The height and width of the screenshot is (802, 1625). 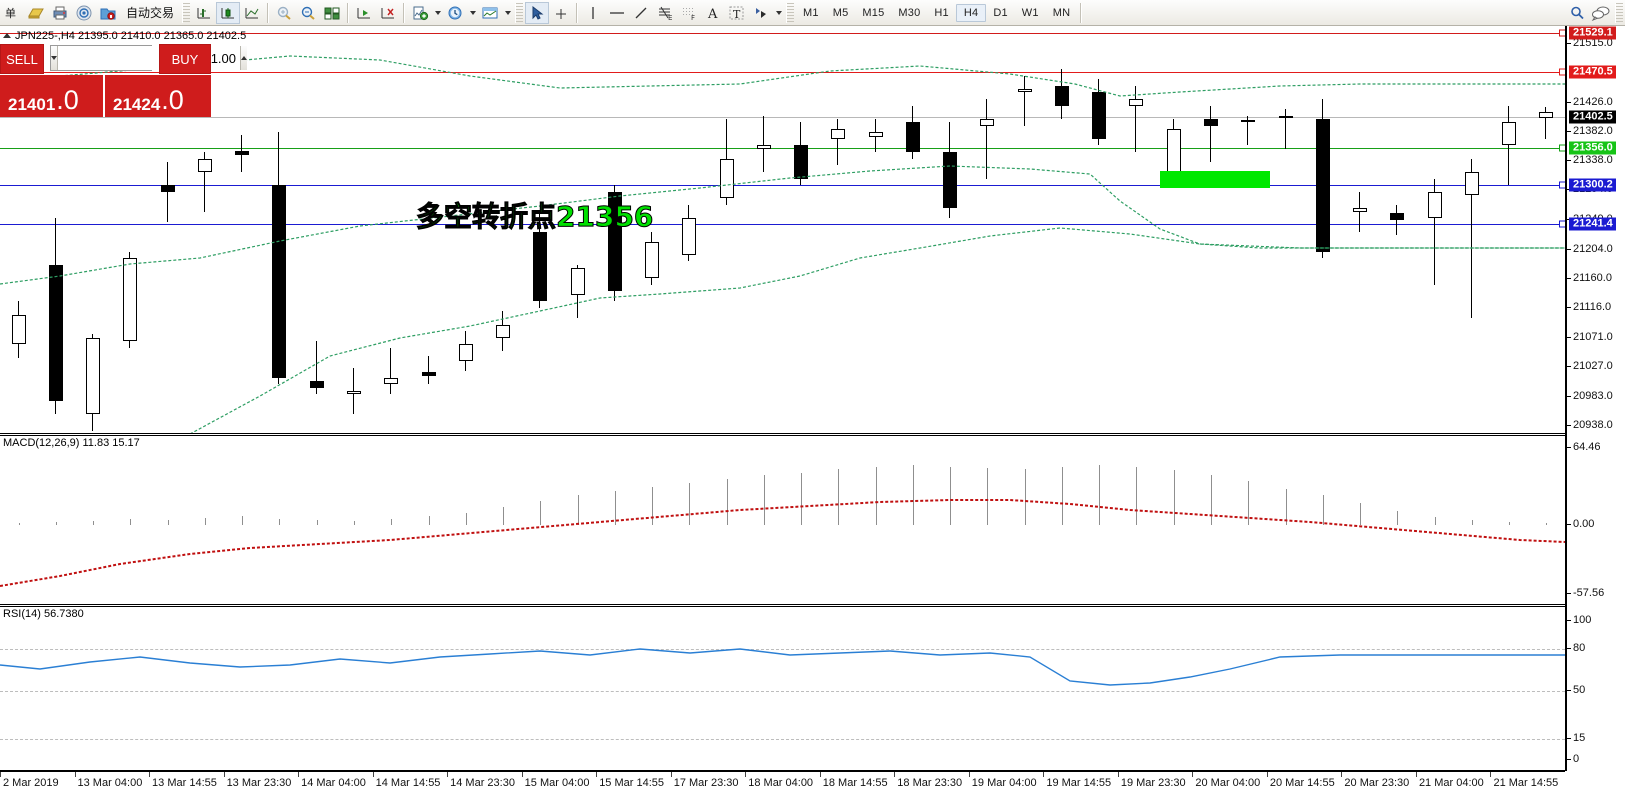 I want to click on candlestick-chart-icon, so click(x=228, y=12).